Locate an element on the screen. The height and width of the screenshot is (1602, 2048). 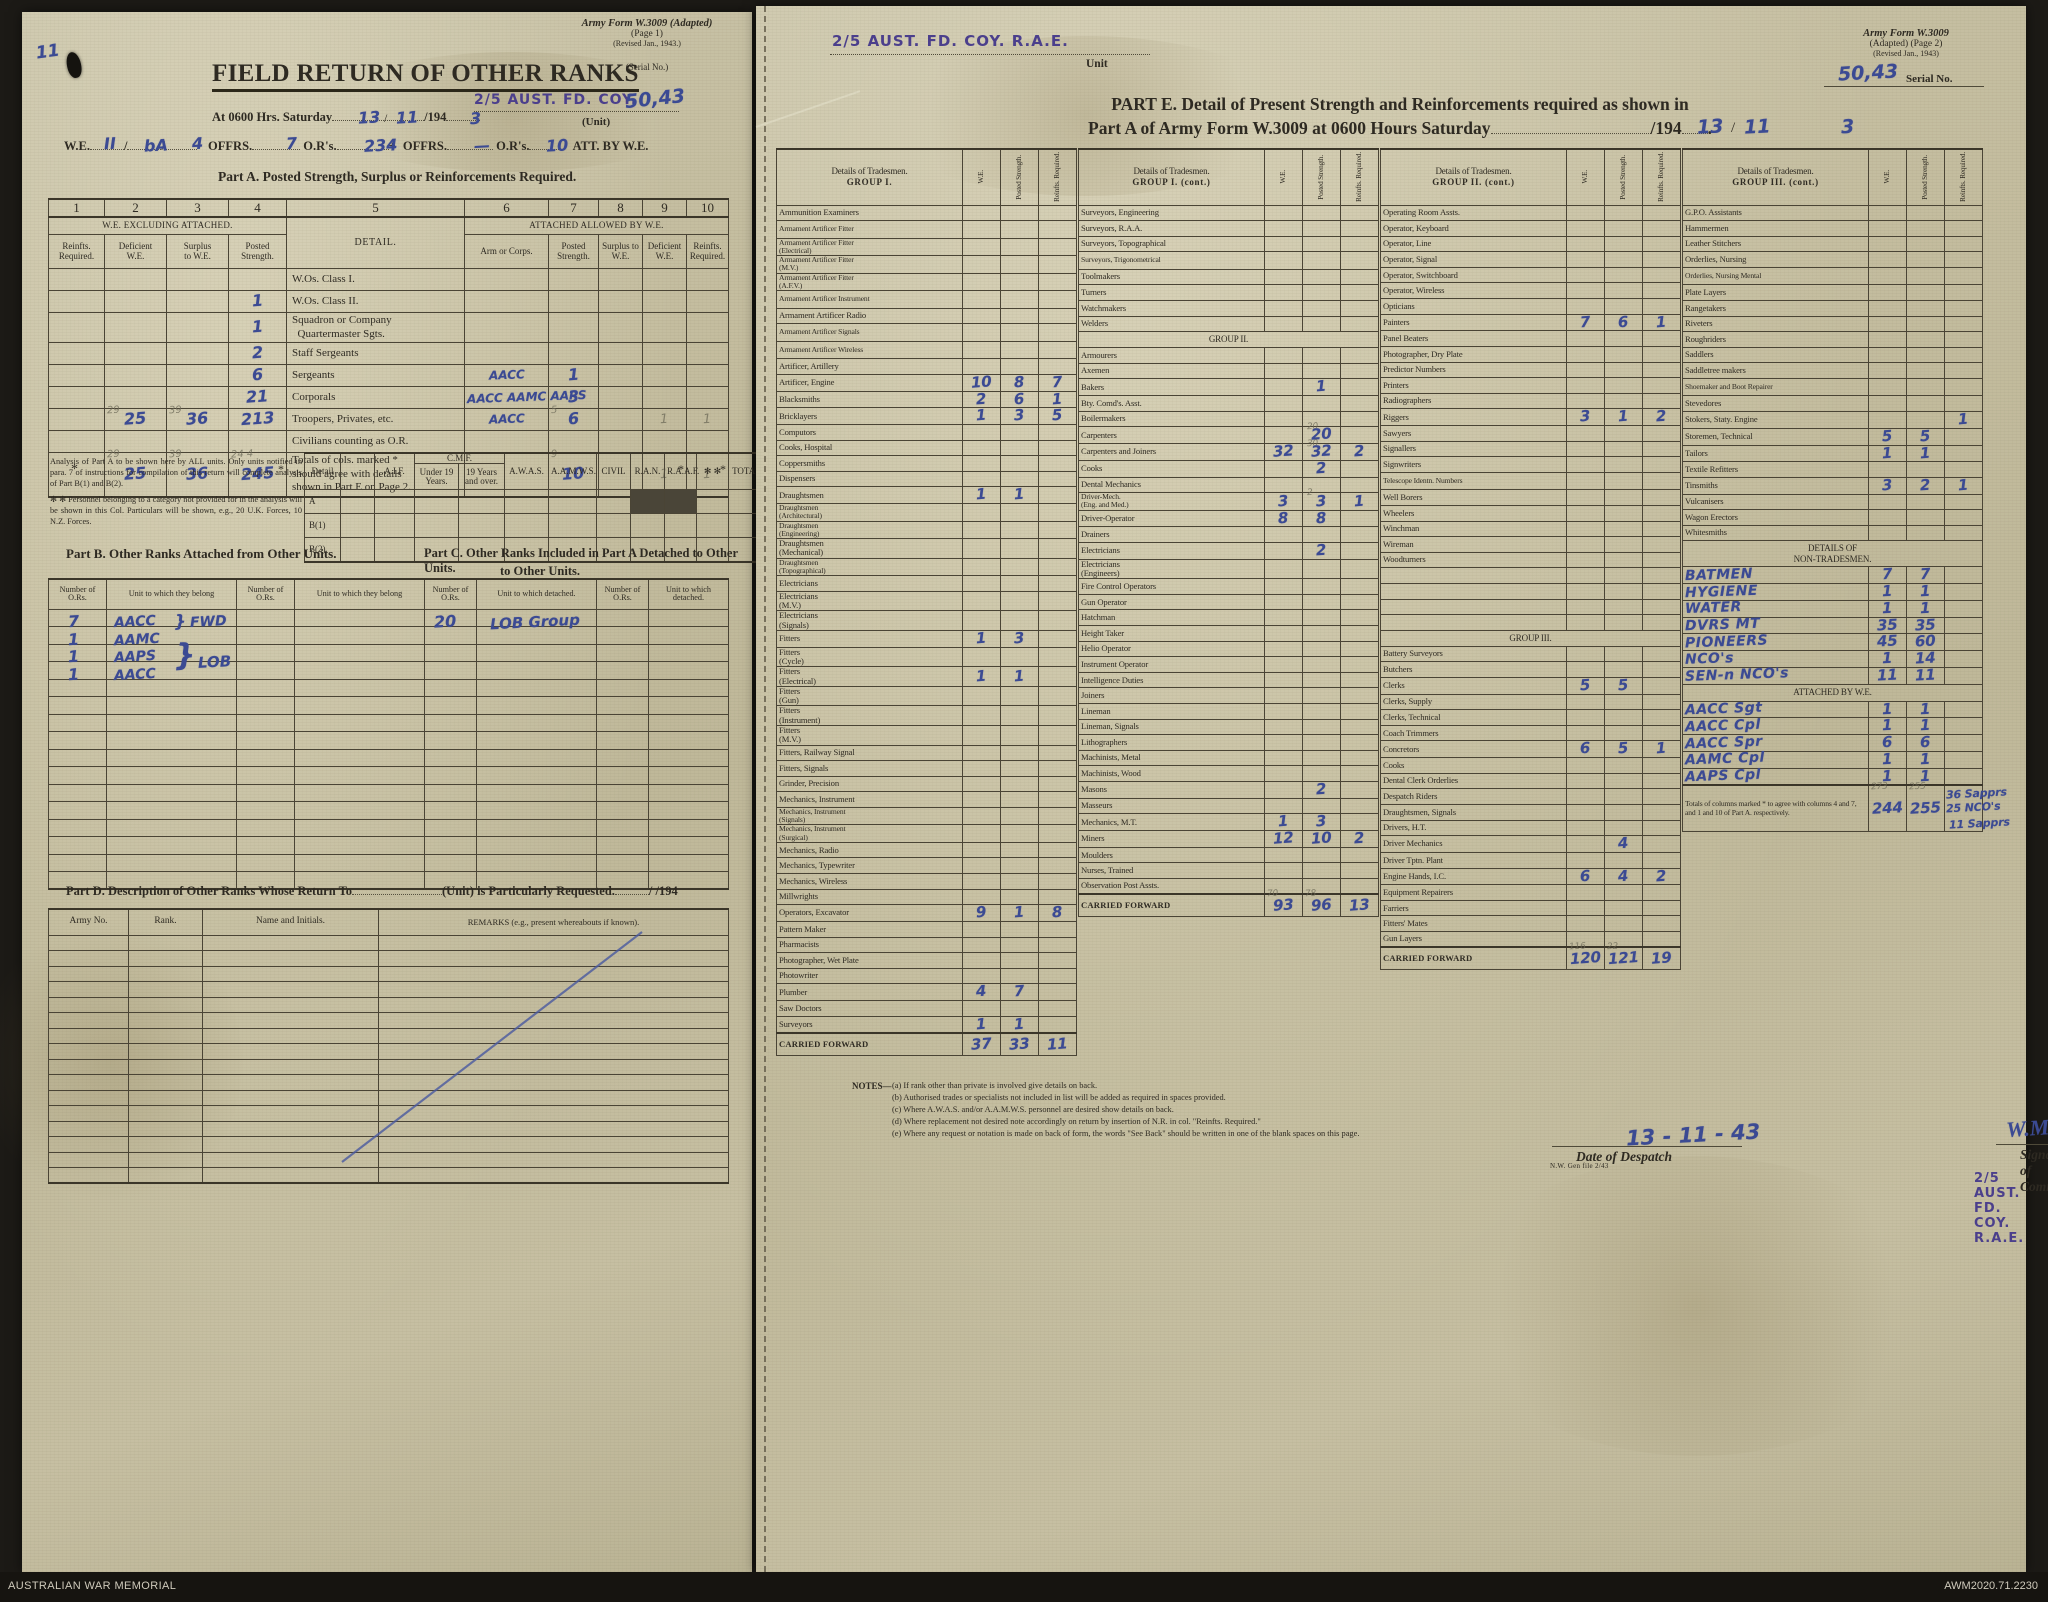
attached-we: 1 is located at coordinates (1887, 759).